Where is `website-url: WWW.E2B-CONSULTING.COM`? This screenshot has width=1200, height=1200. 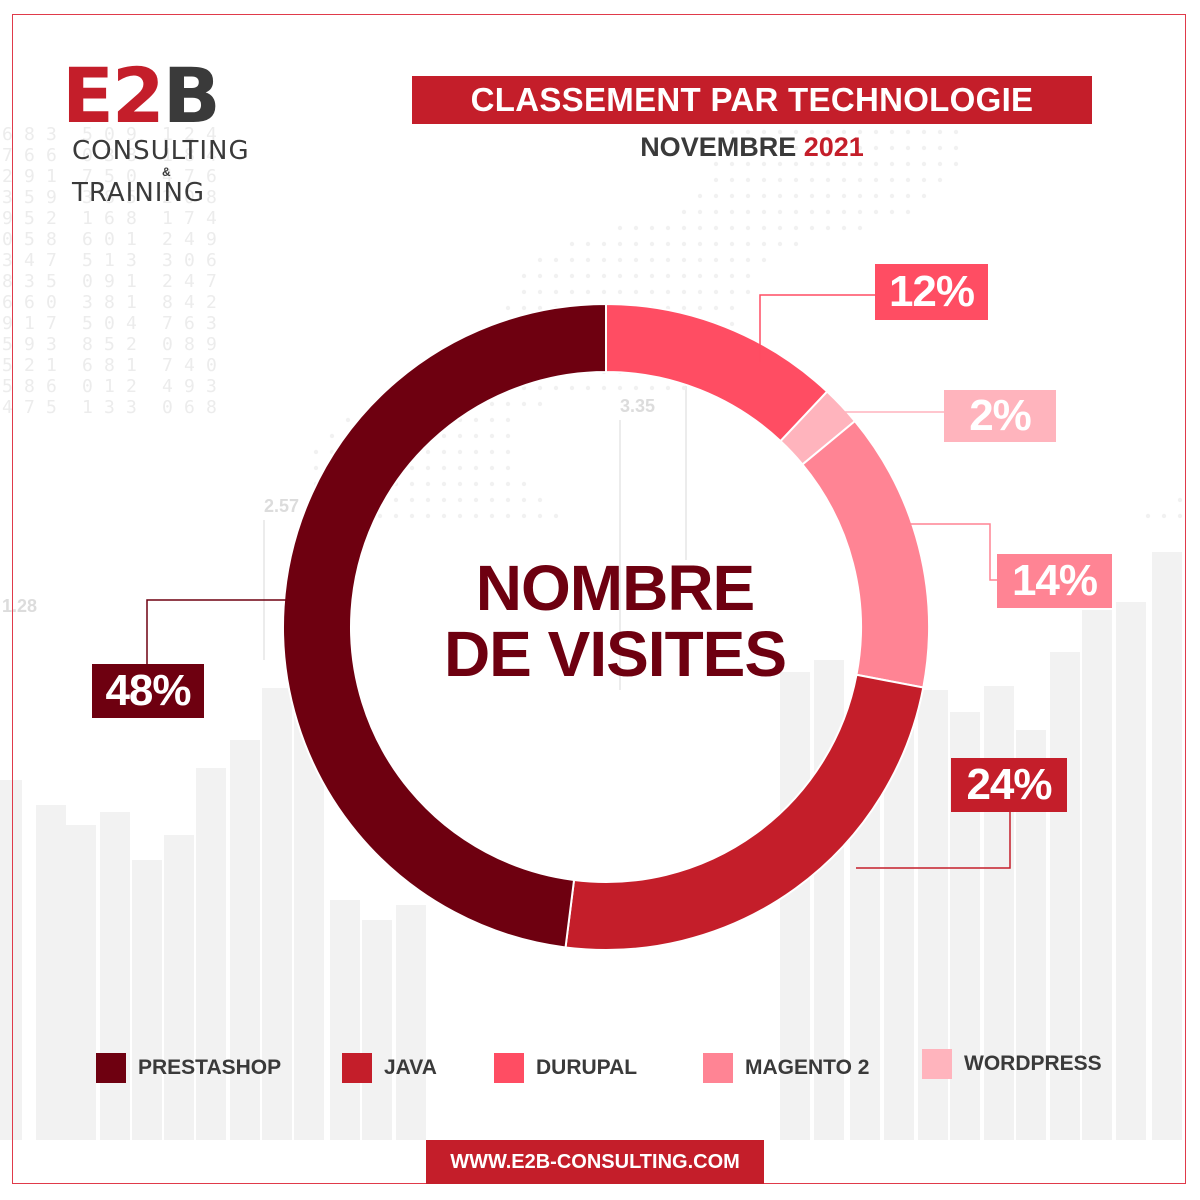 website-url: WWW.E2B-CONSULTING.COM is located at coordinates (595, 1162).